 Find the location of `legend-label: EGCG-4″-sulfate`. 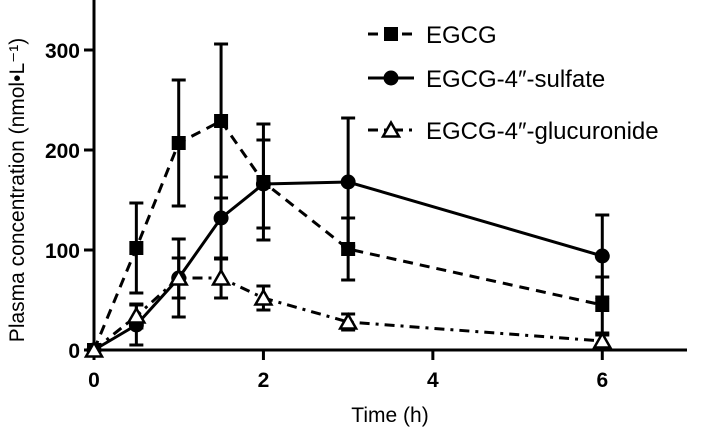

legend-label: EGCG-4″-sulfate is located at coordinates (515, 79).